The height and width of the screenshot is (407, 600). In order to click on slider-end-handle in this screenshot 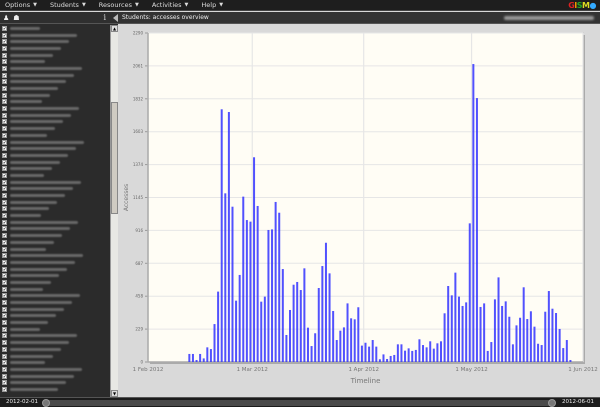, I will do `click(552, 403)`.